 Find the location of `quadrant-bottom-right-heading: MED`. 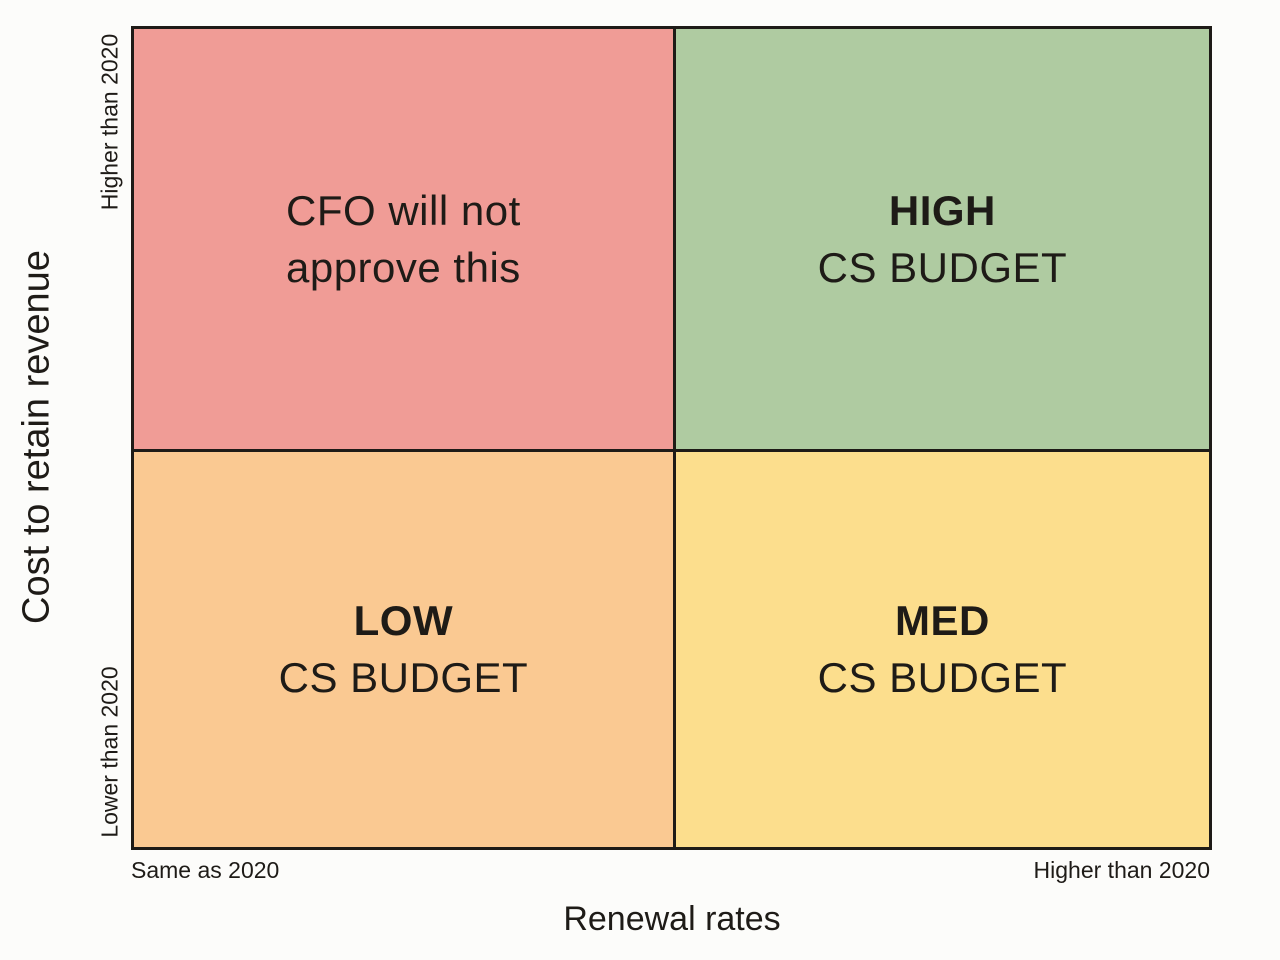

quadrant-bottom-right-heading: MED is located at coordinates (942, 621).